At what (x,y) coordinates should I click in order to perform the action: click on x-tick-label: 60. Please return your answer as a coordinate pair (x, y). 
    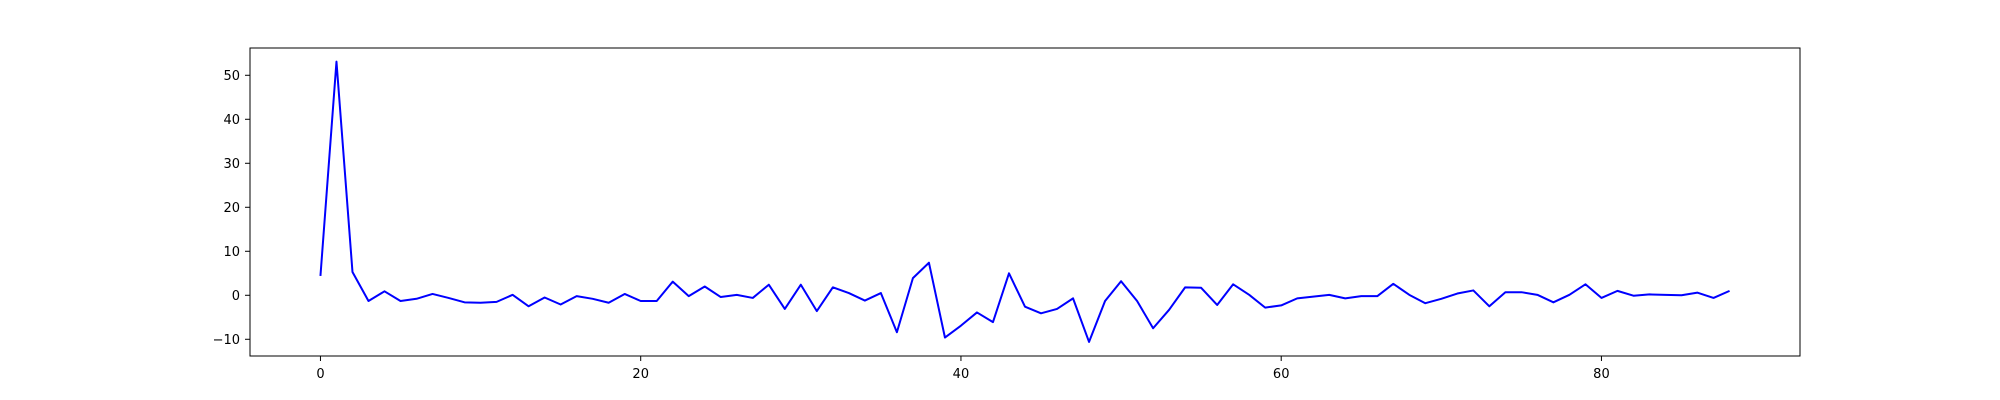
    Looking at the image, I should click on (1281, 374).